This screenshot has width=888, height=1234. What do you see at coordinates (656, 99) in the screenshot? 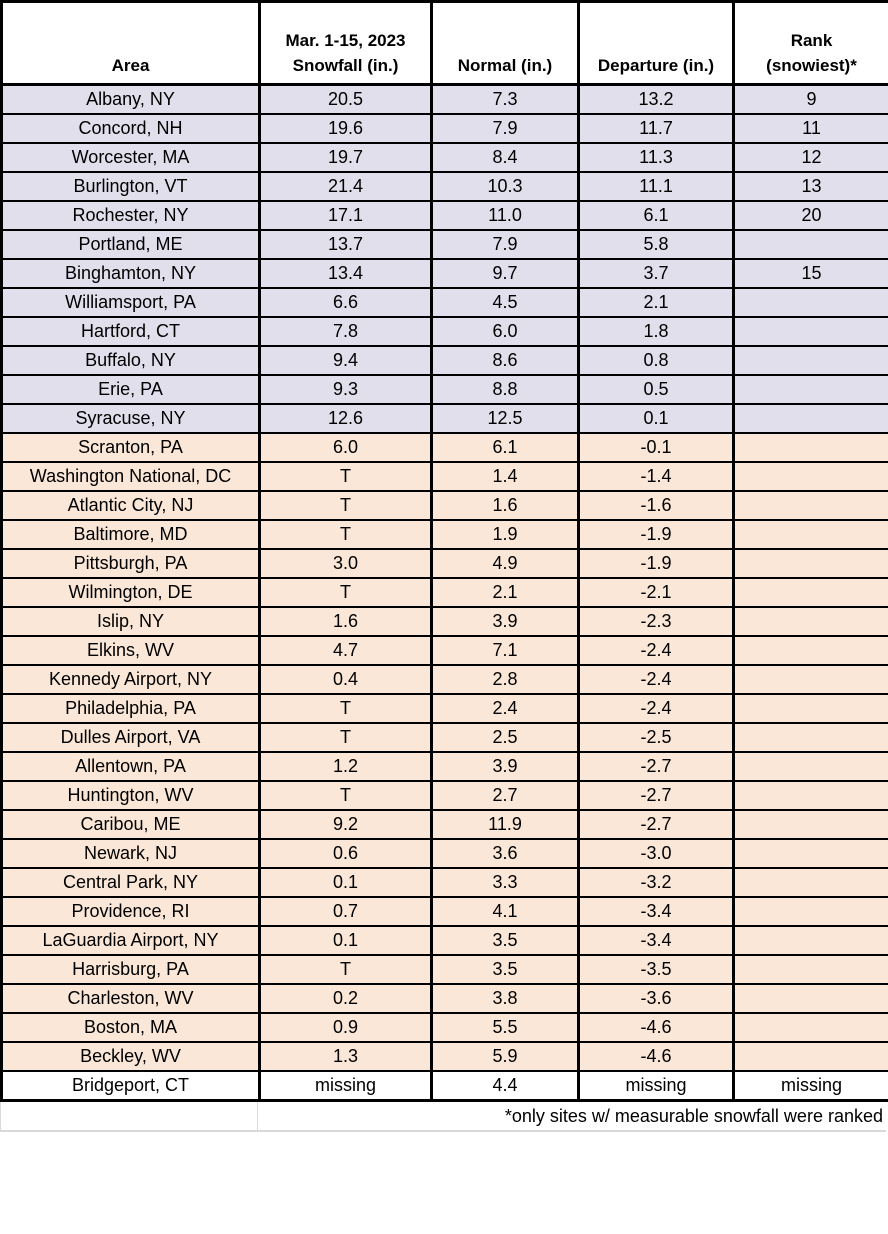
I see `cell-departure: 13.2` at bounding box center [656, 99].